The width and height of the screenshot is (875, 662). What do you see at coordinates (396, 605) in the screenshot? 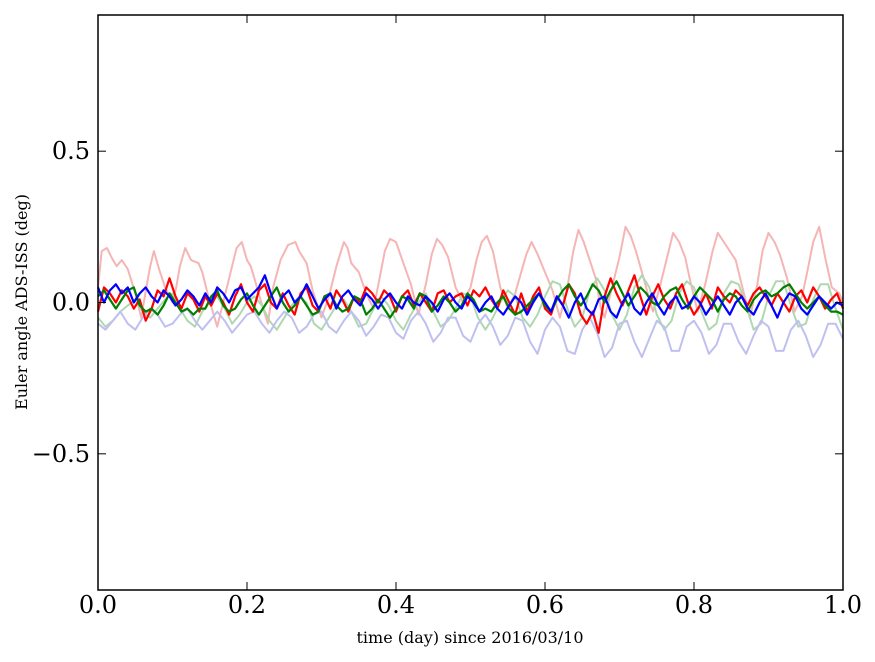
I see `x-tick-label: 0.4` at bounding box center [396, 605].